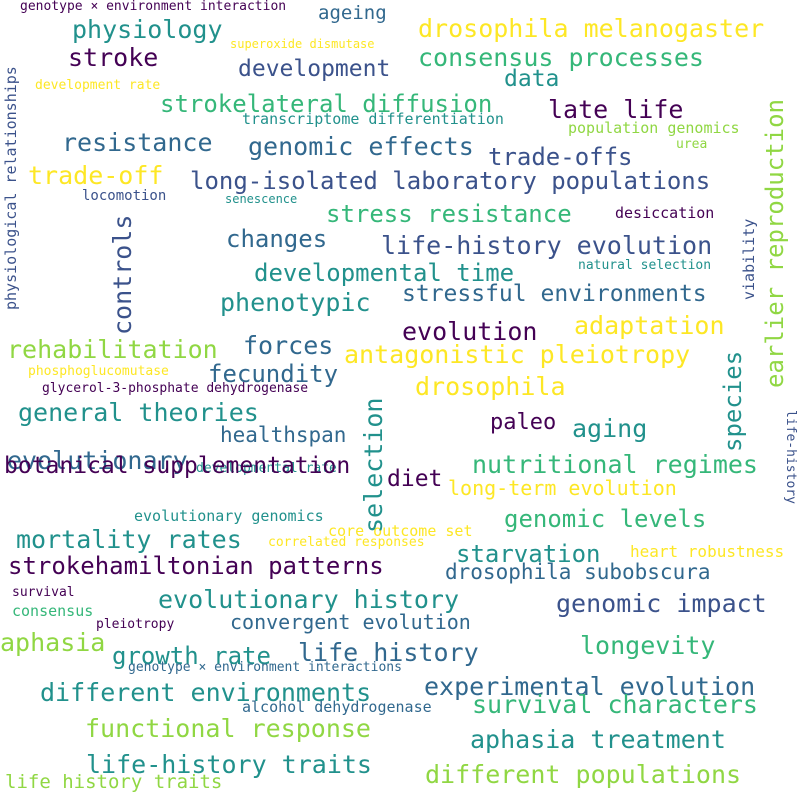 Image resolution: width=800 pixels, height=800 pixels. I want to click on word: evolutionary, so click(97, 460).